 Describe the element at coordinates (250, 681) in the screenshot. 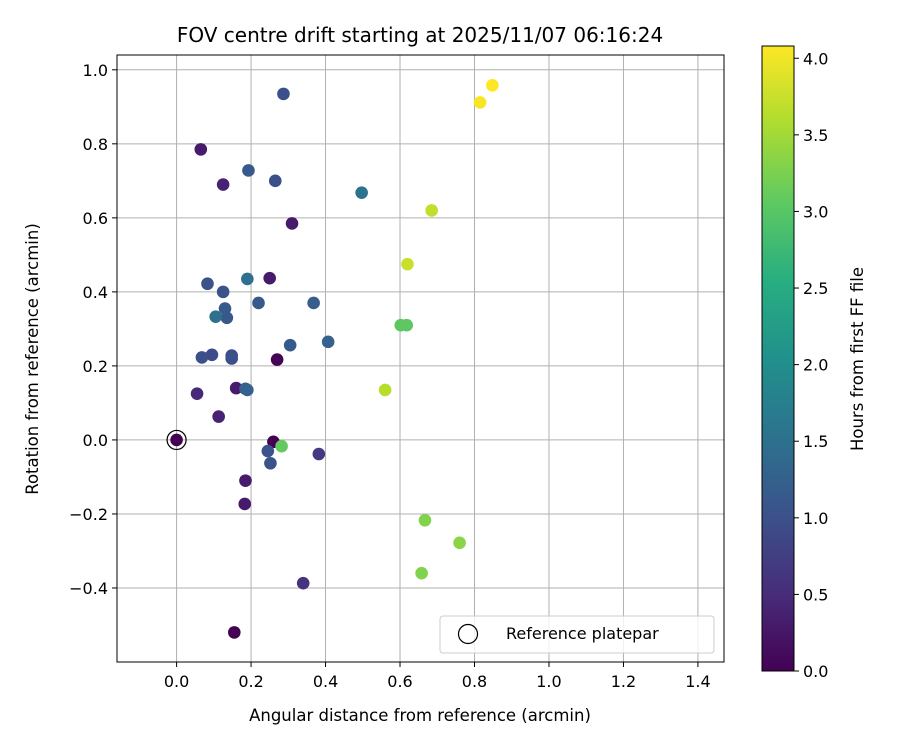

I see `x-tick-label: 0.2` at that location.